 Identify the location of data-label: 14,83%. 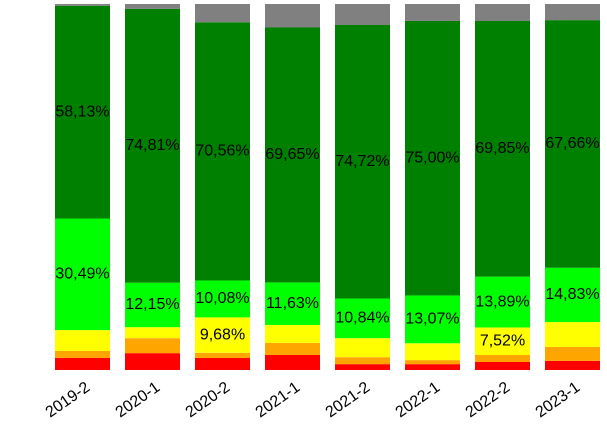
(572, 294).